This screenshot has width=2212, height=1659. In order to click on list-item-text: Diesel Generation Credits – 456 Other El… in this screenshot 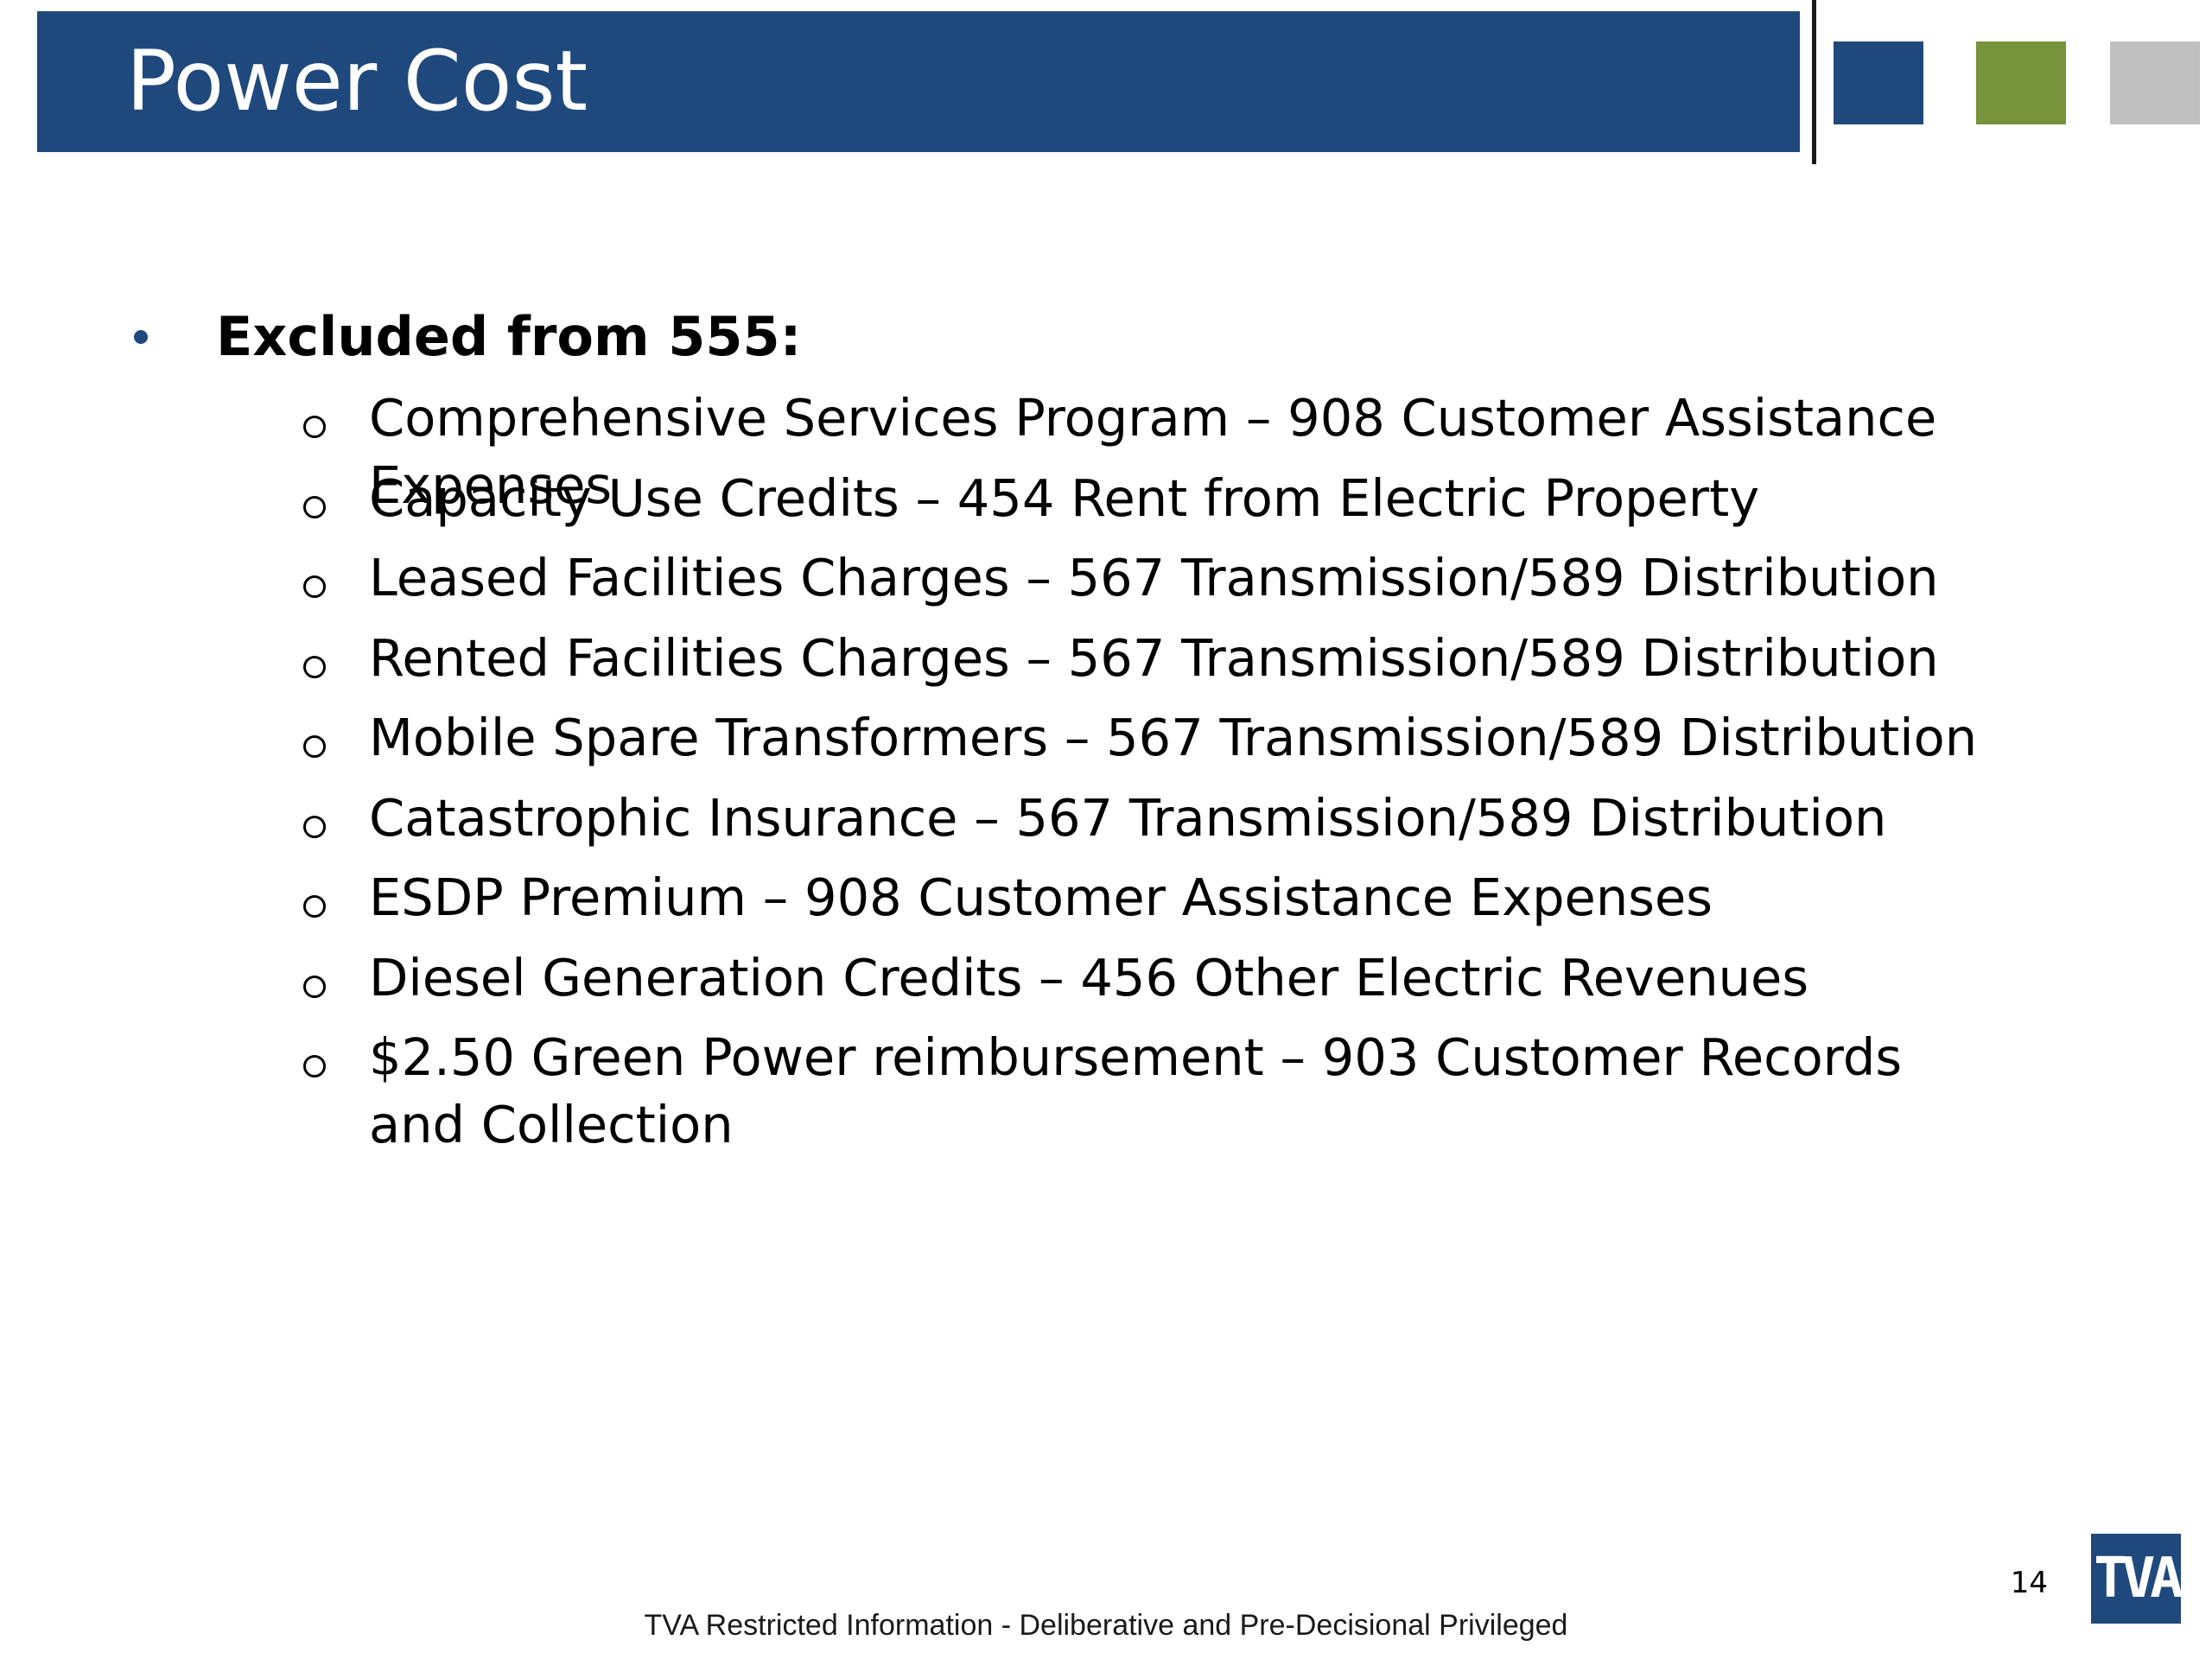, I will do `click(1089, 977)`.